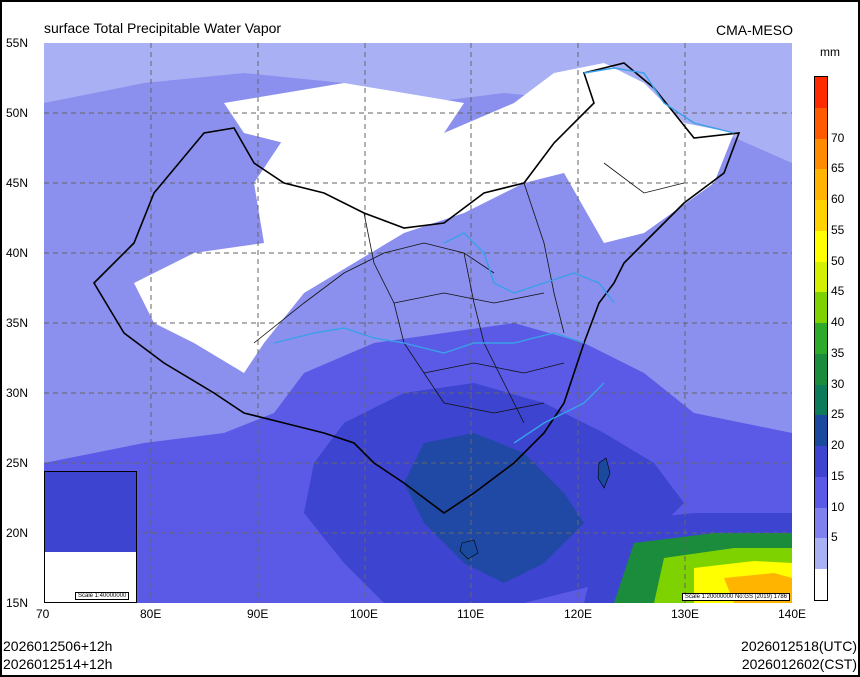  Describe the element at coordinates (471, 614) in the screenshot. I see `lon-label-110: 110E` at that location.